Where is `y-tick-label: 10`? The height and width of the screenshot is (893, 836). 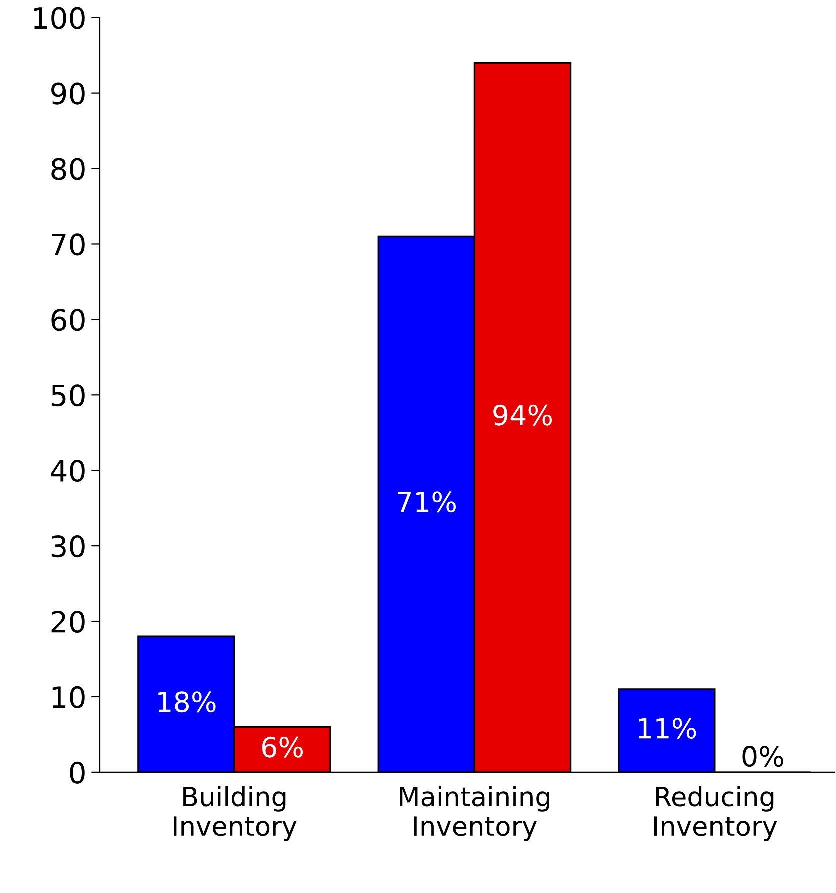
y-tick-label: 10 is located at coordinates (68, 697).